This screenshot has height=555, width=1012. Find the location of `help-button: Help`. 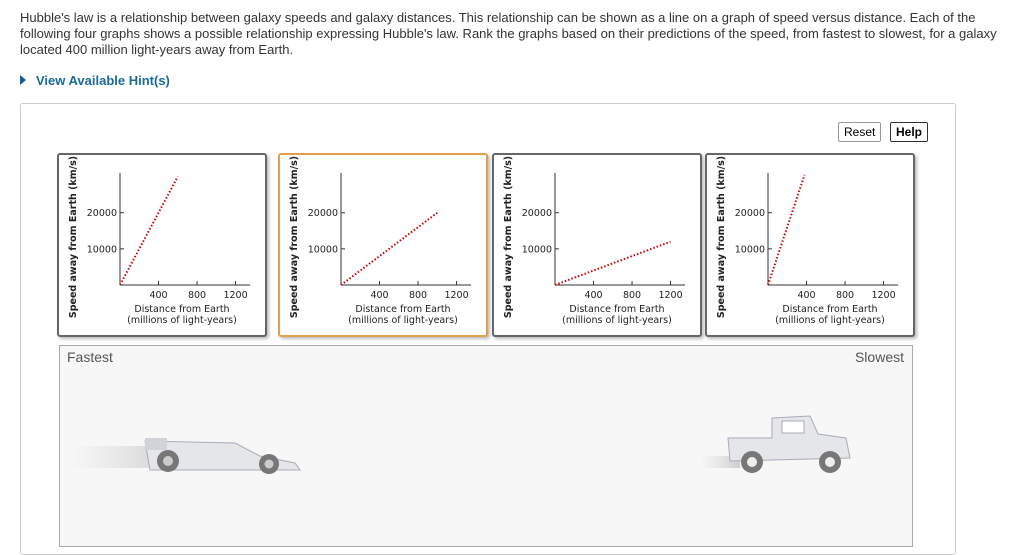

help-button: Help is located at coordinates (909, 132).